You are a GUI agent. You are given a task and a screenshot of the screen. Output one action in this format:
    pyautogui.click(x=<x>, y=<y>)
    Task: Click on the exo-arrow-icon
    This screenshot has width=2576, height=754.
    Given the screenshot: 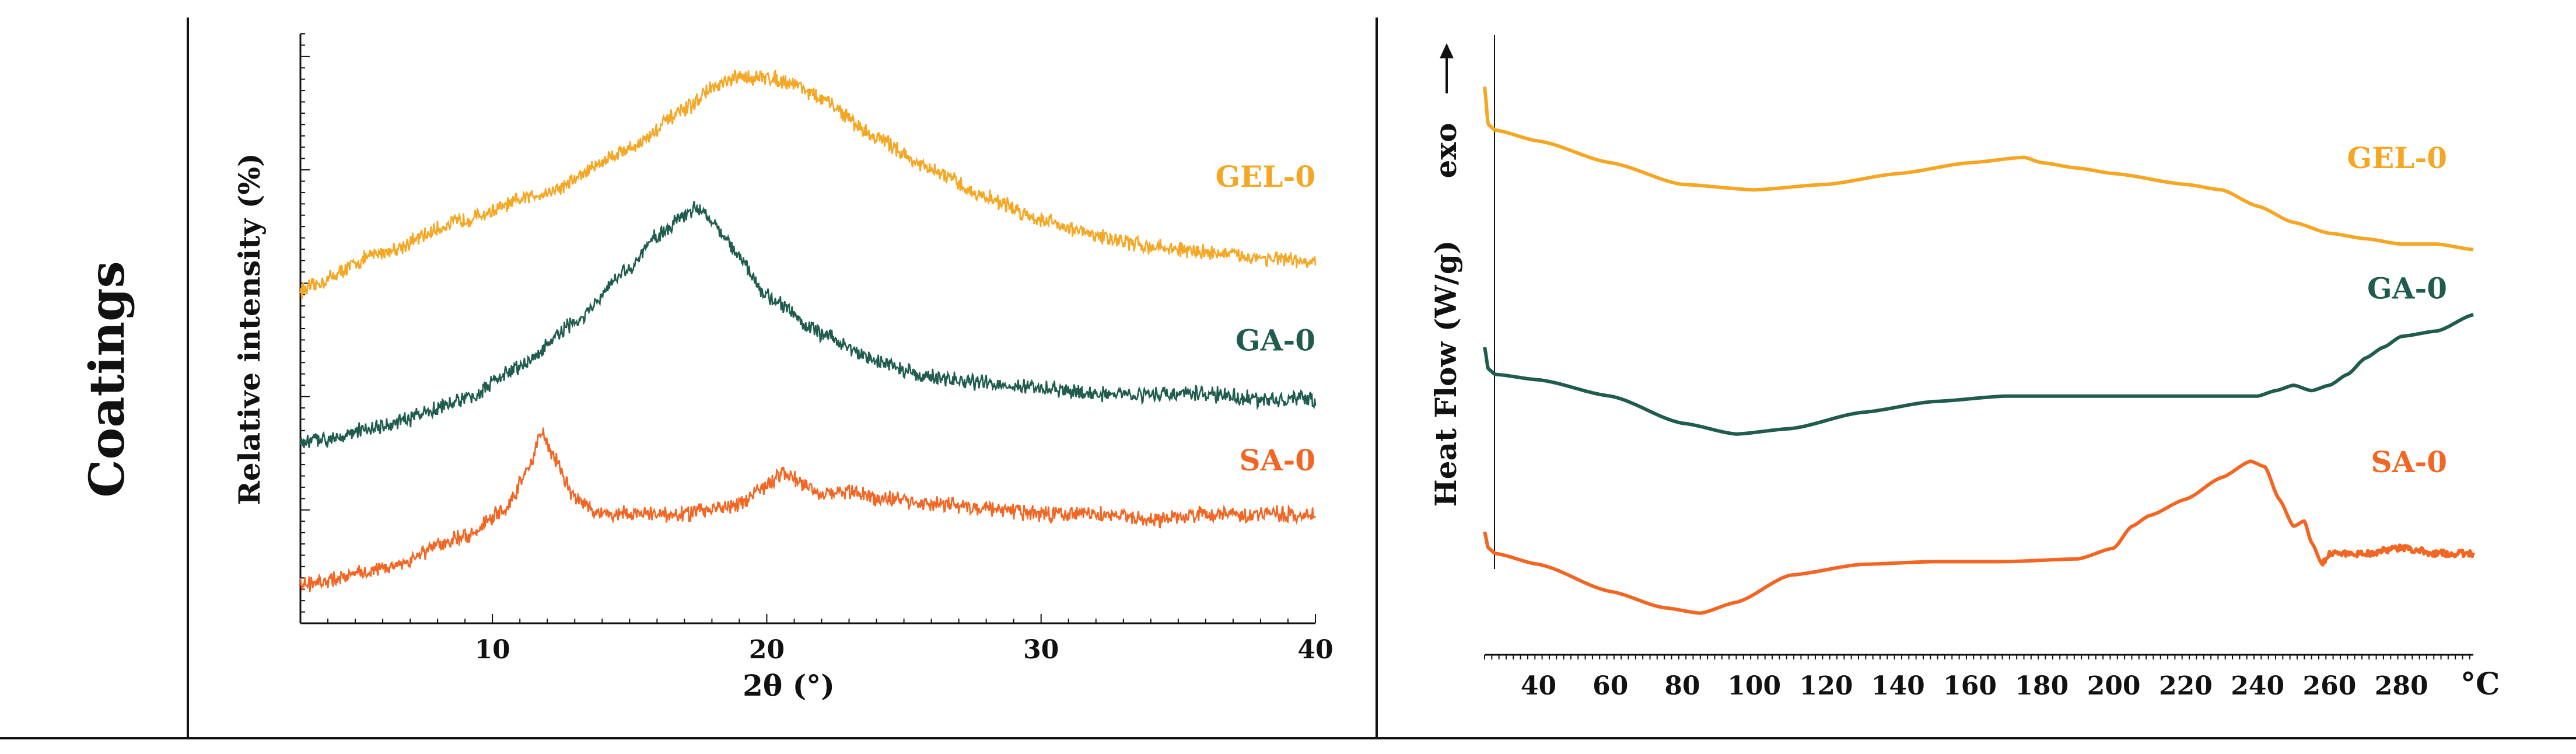 What is the action you would take?
    pyautogui.click(x=1447, y=68)
    